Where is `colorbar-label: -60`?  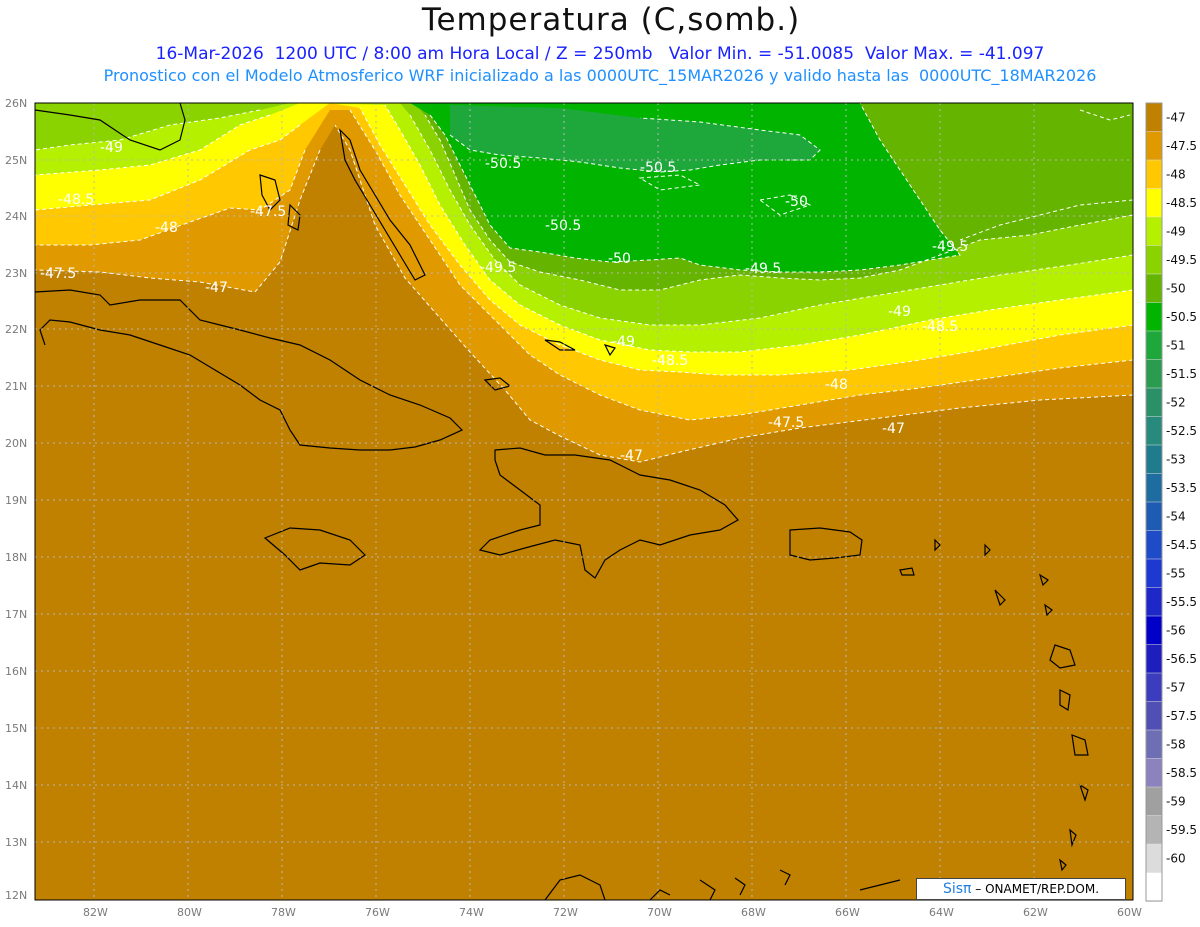
colorbar-label: -60 is located at coordinates (1176, 858).